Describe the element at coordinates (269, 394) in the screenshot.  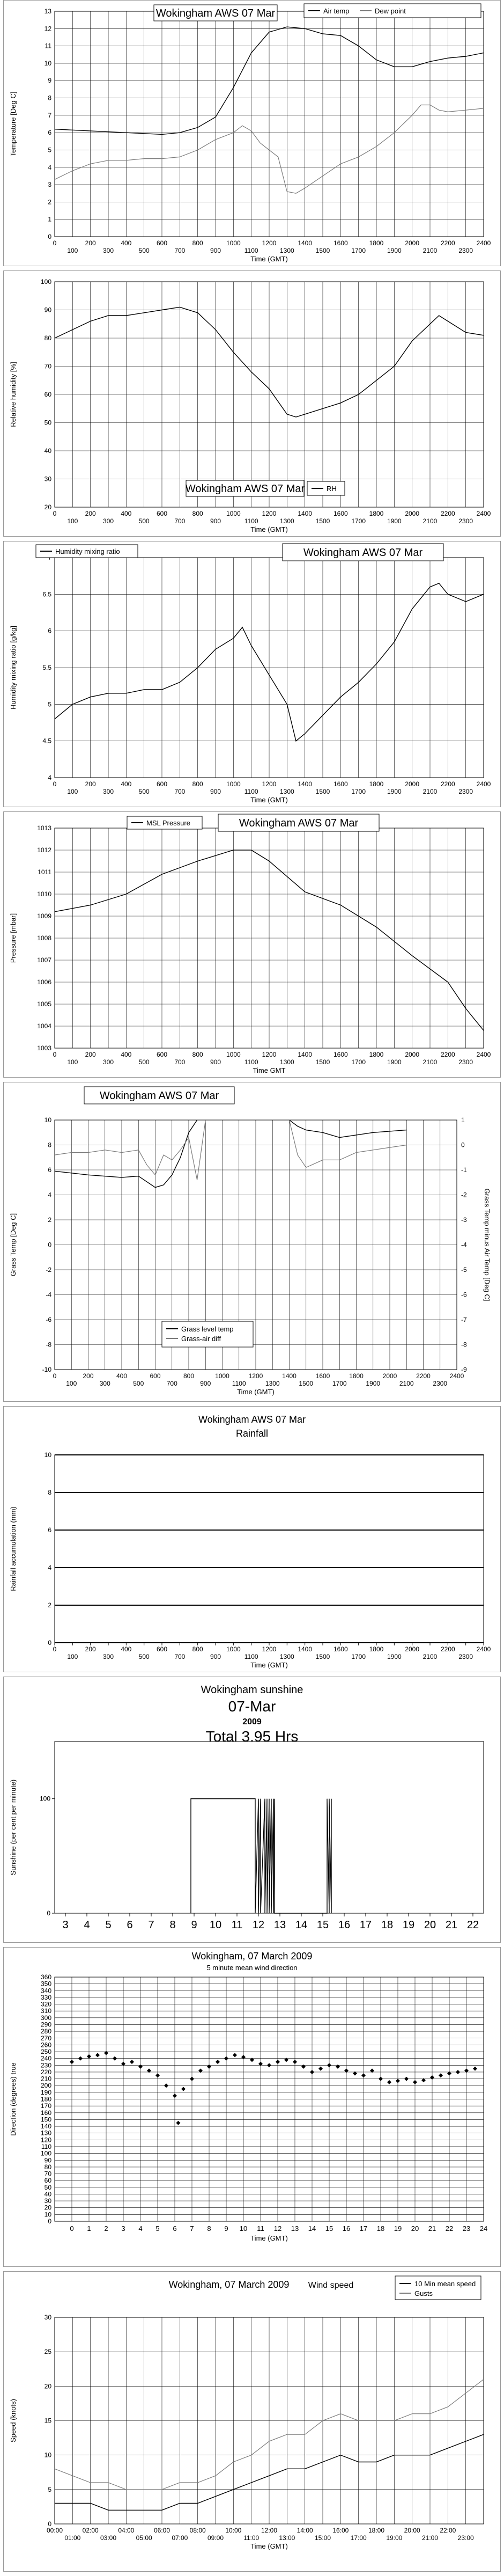
I see `plot-area-frame` at that location.